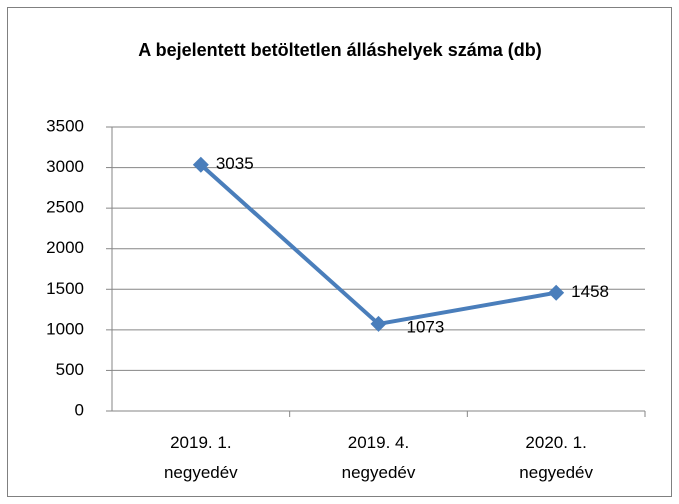 Image resolution: width=679 pixels, height=504 pixels. Describe the element at coordinates (70, 369) in the screenshot. I see `y-tick-label: 500` at that location.